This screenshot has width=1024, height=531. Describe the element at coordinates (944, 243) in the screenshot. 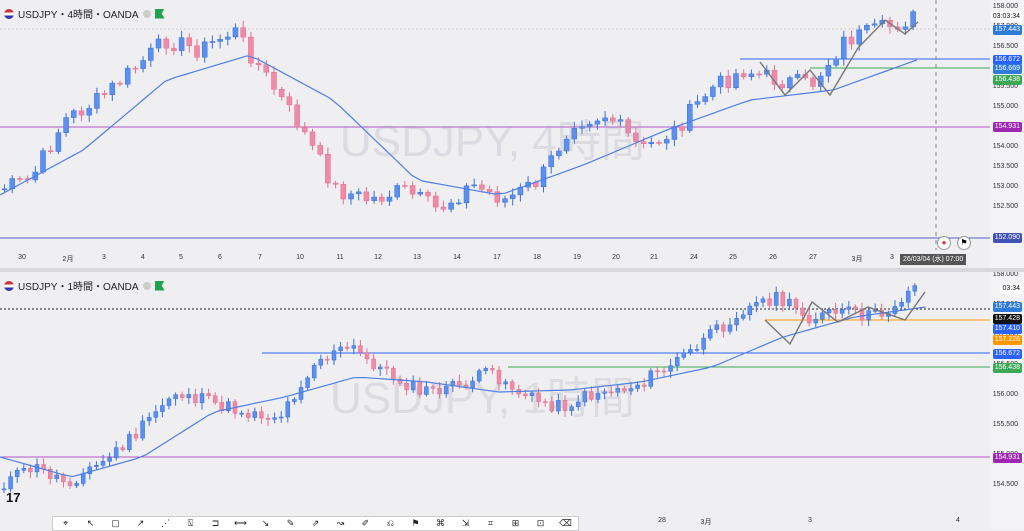

I see `record-icon: ●` at that location.